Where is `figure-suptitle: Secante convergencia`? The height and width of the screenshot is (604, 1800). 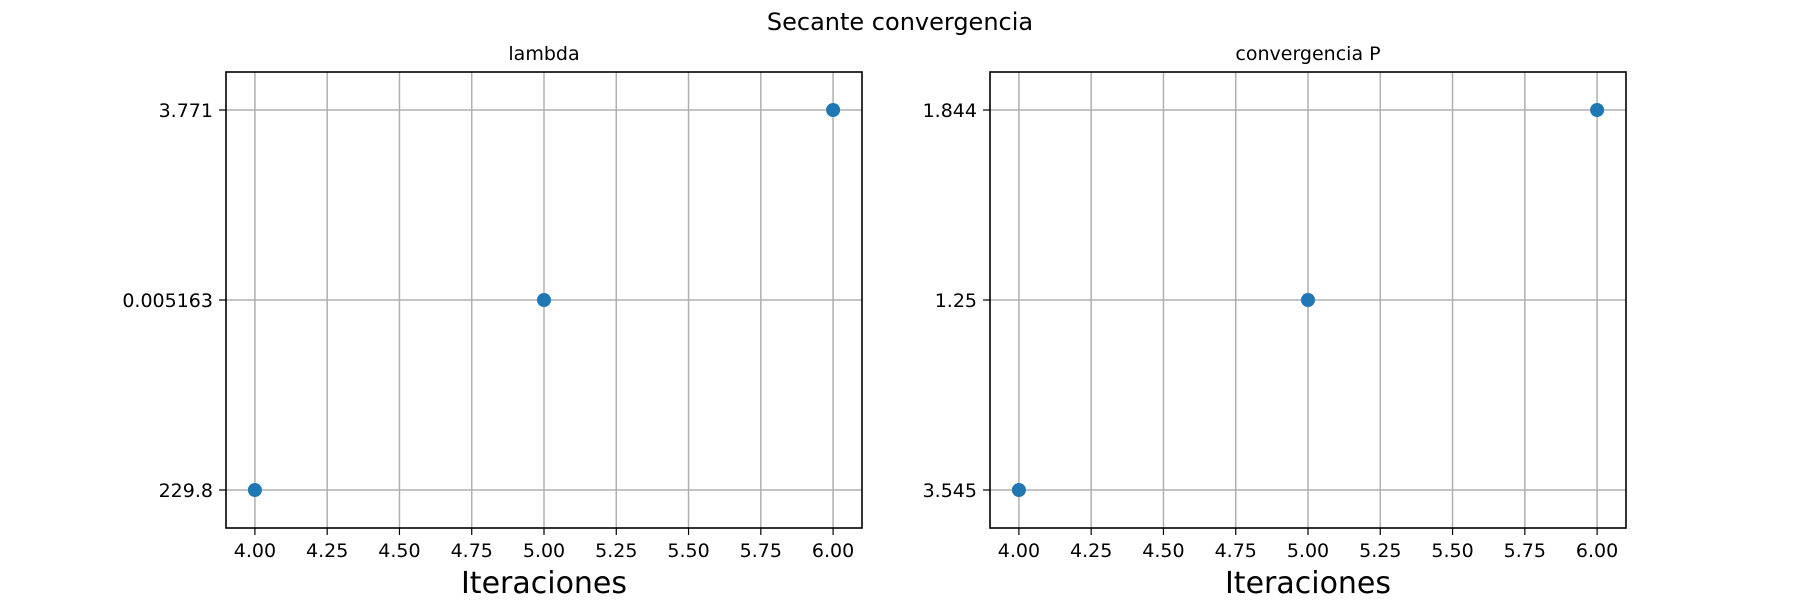 figure-suptitle: Secante convergencia is located at coordinates (900, 22).